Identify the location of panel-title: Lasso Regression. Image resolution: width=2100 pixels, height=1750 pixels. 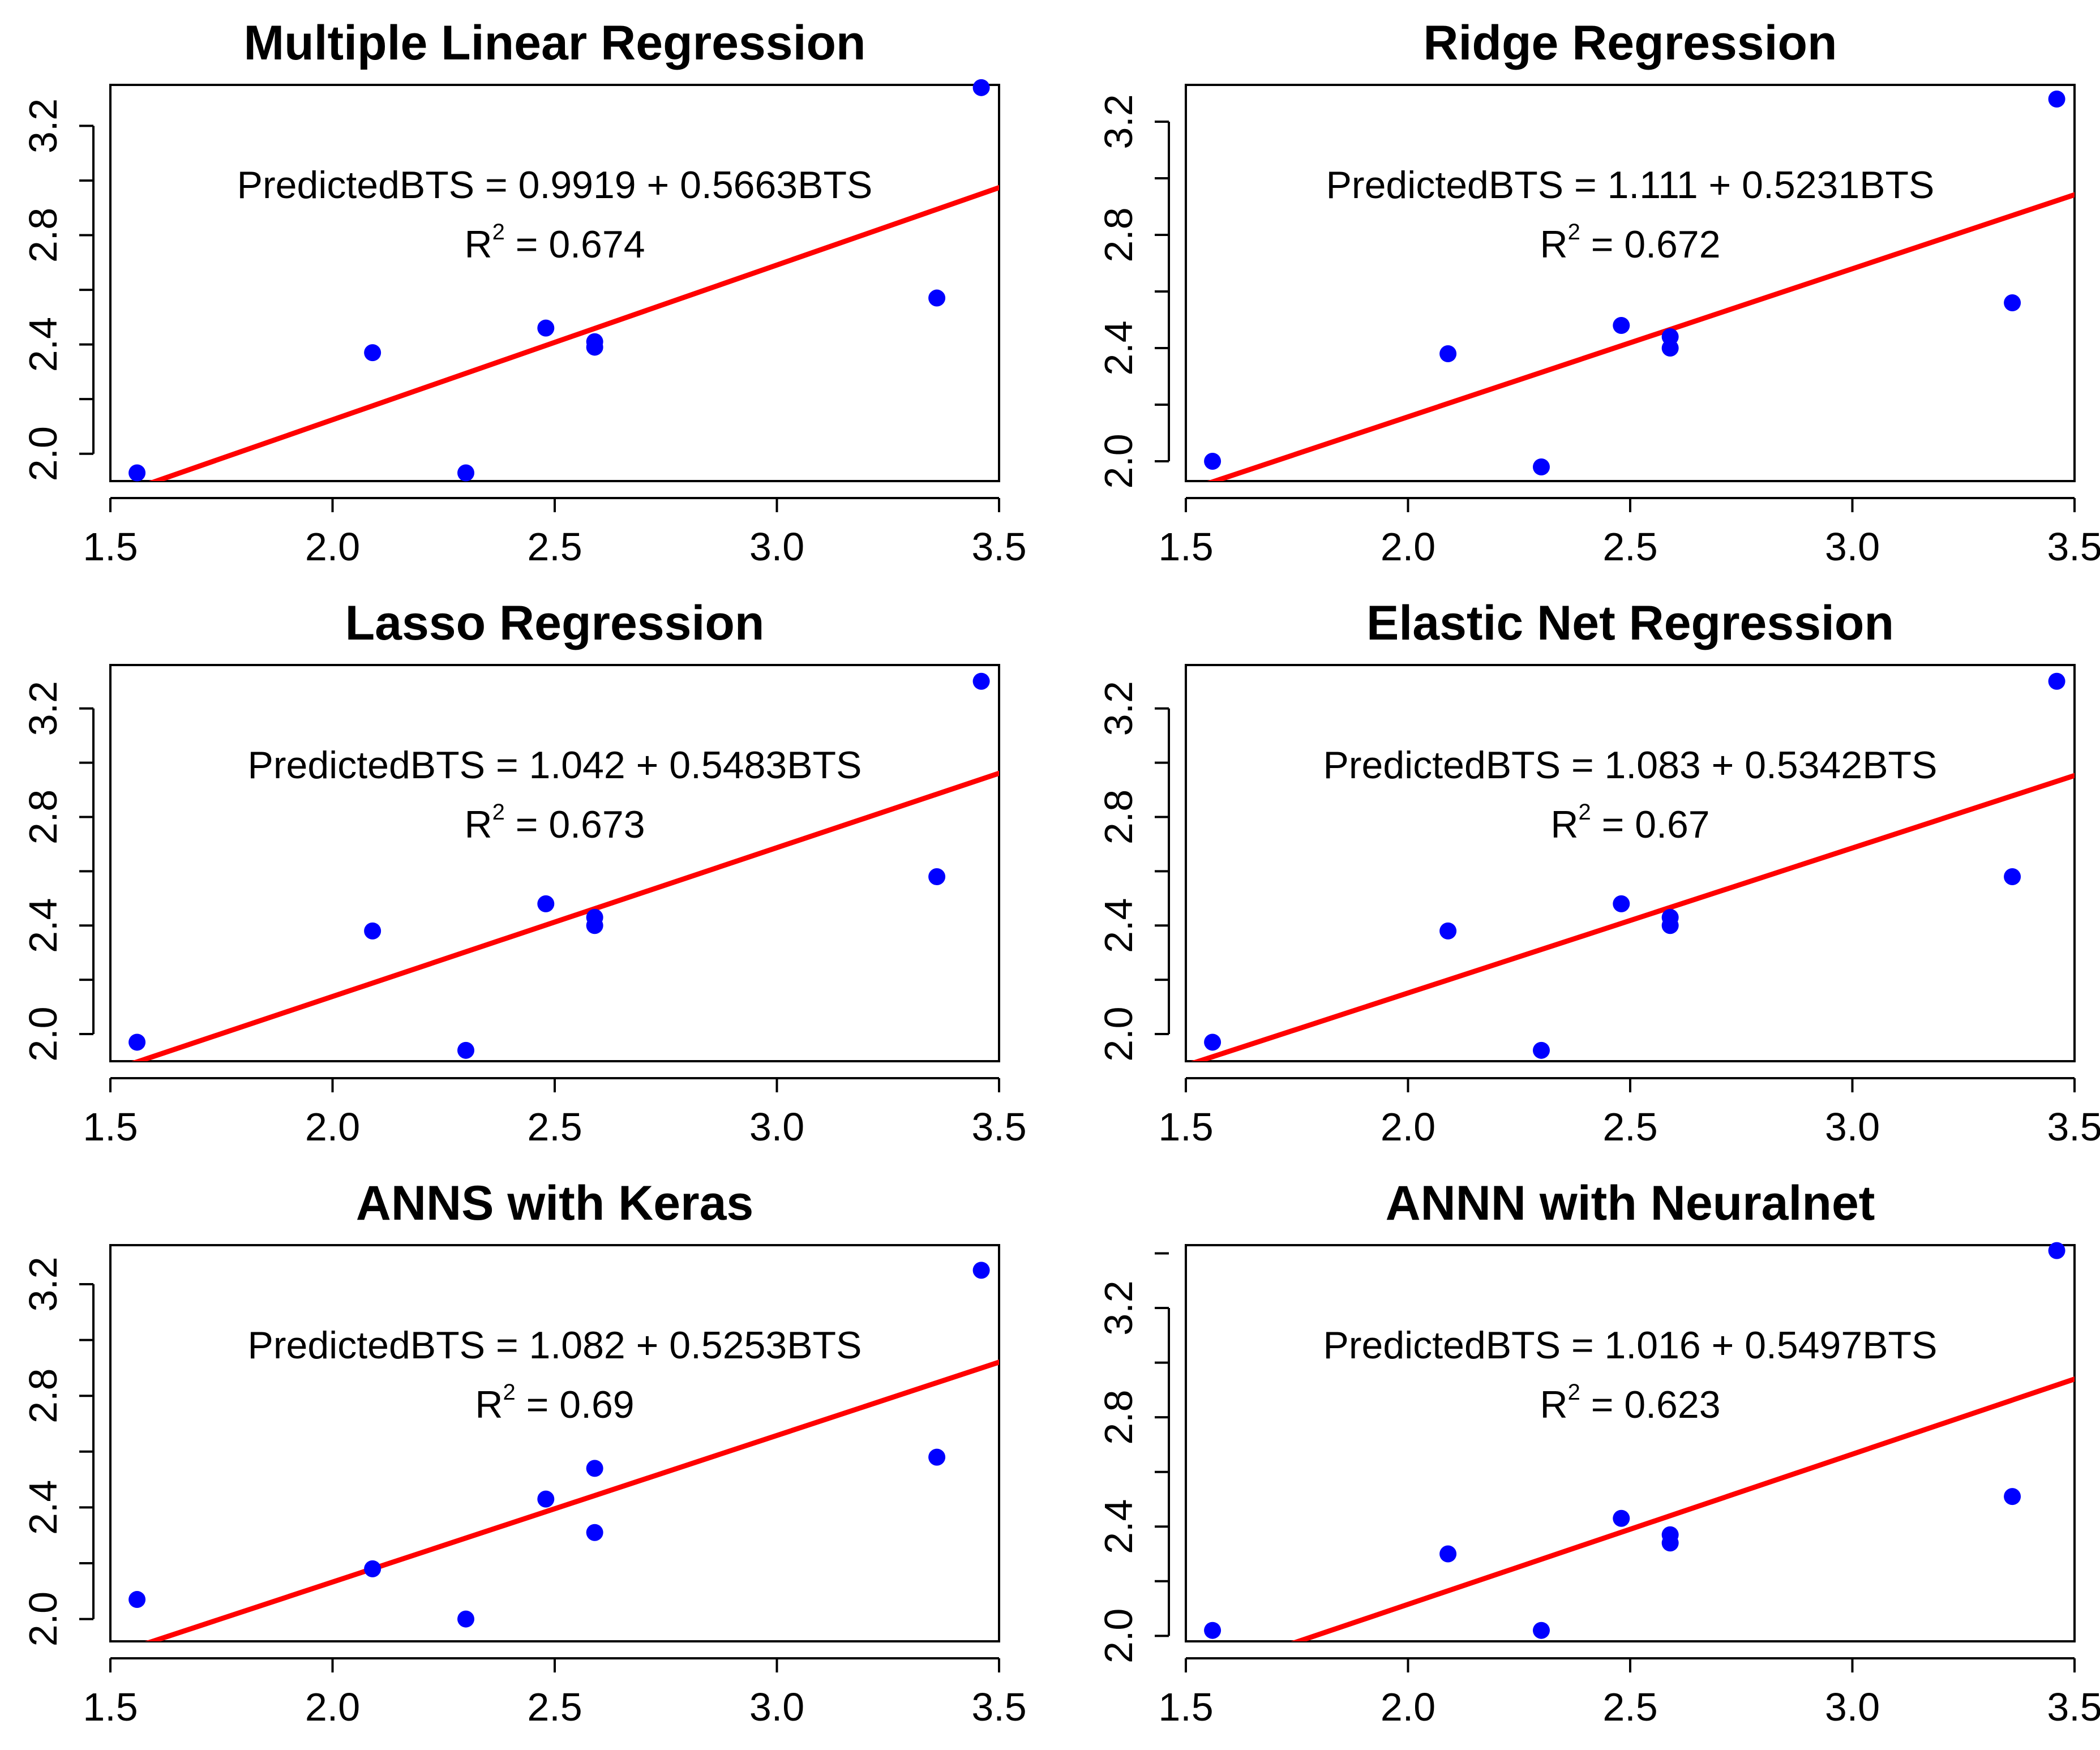
(555, 623).